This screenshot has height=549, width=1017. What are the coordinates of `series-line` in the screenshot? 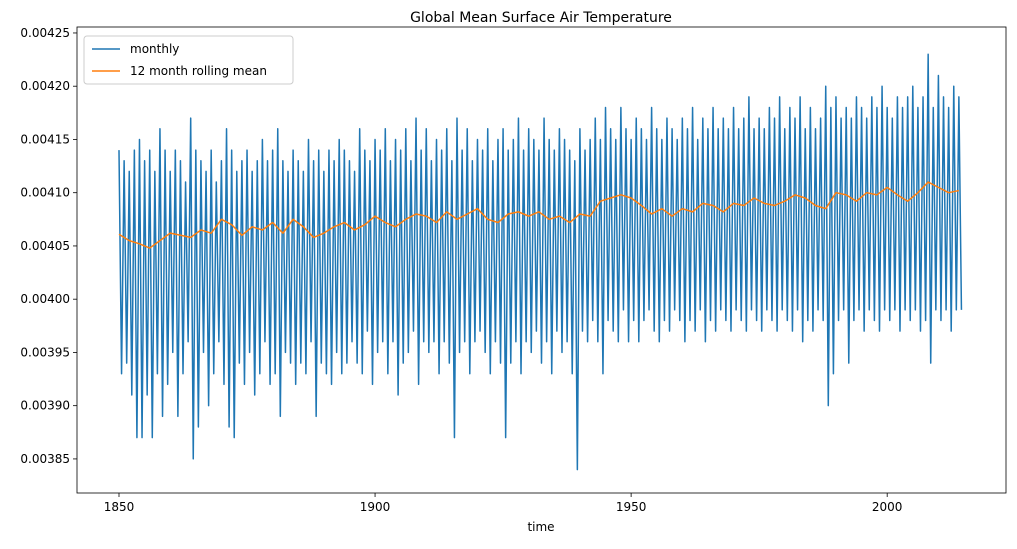 It's located at (539, 215).